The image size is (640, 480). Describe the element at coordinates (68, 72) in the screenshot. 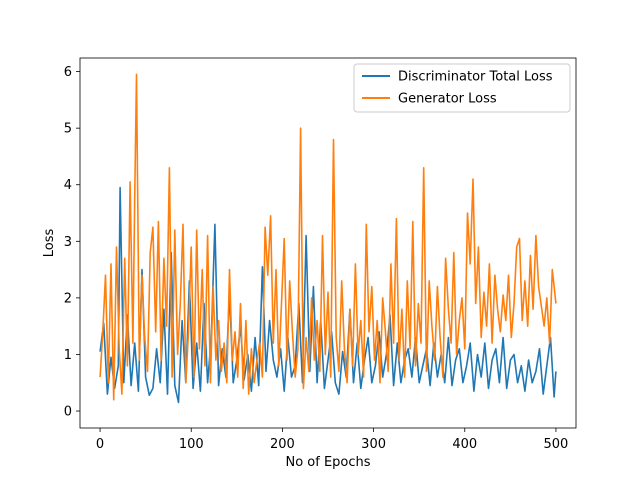

I see `y-tick-label: 6` at that location.